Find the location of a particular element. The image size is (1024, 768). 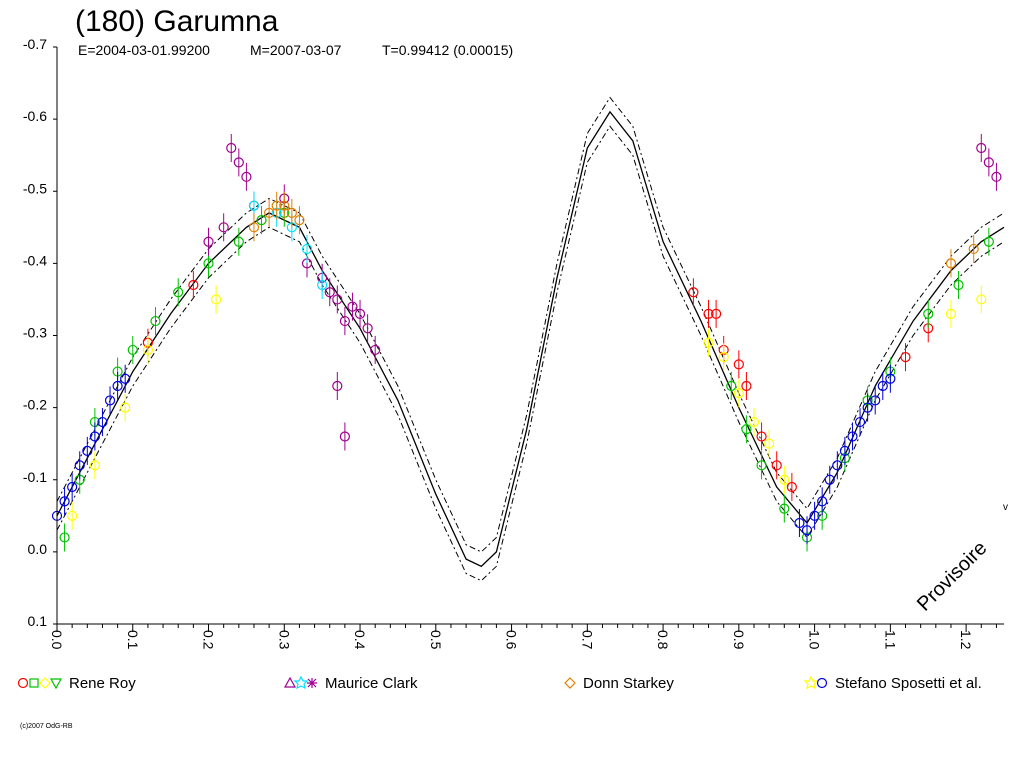

x-tick-label: 0.0 is located at coordinates (57, 640).